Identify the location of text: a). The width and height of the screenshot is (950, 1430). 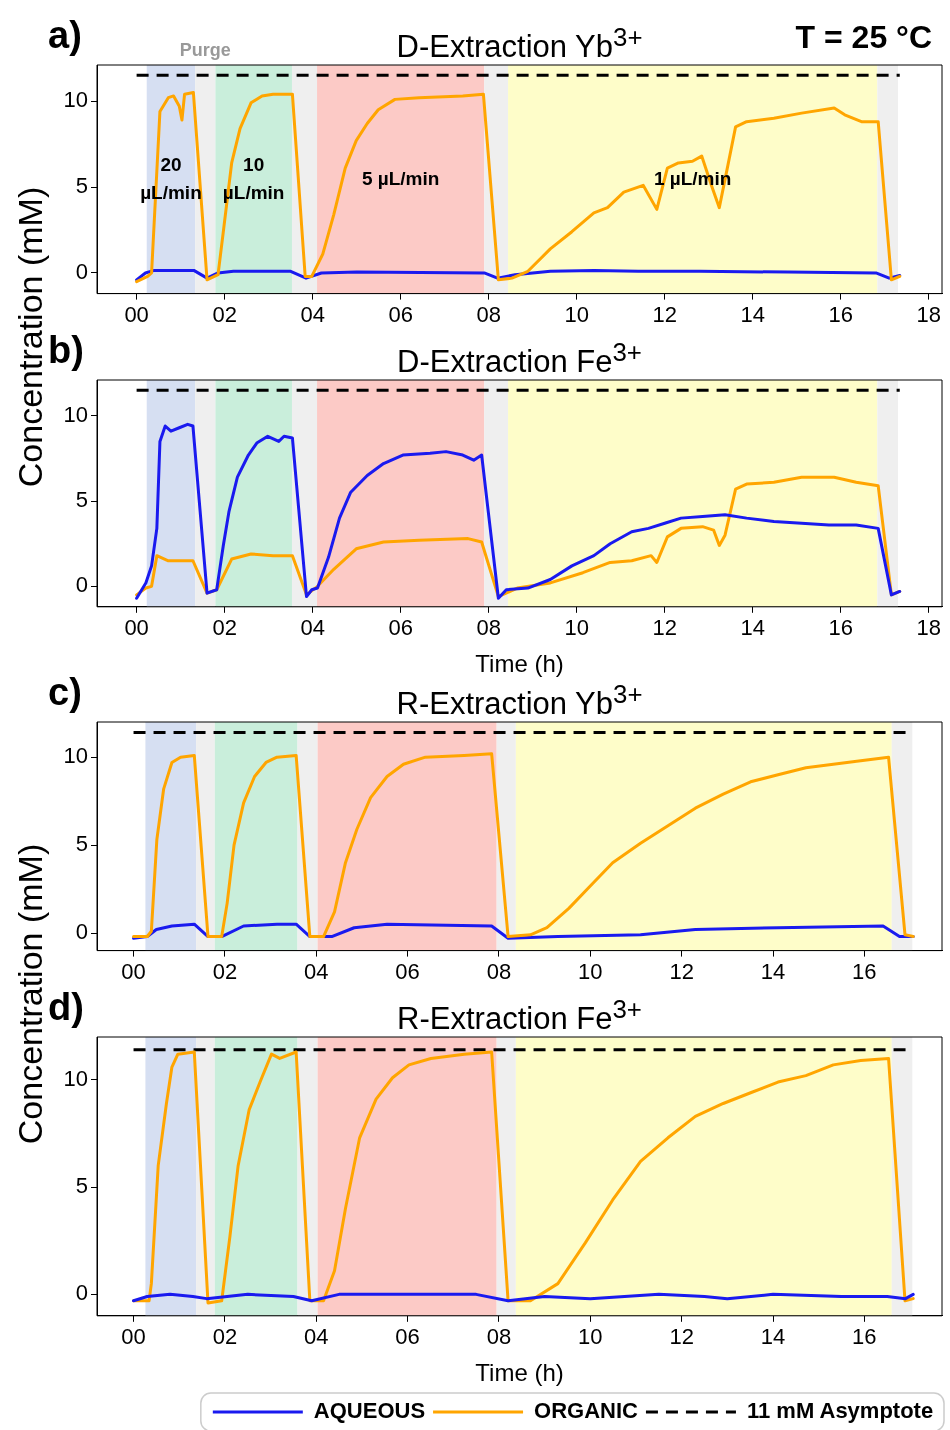
(65, 35).